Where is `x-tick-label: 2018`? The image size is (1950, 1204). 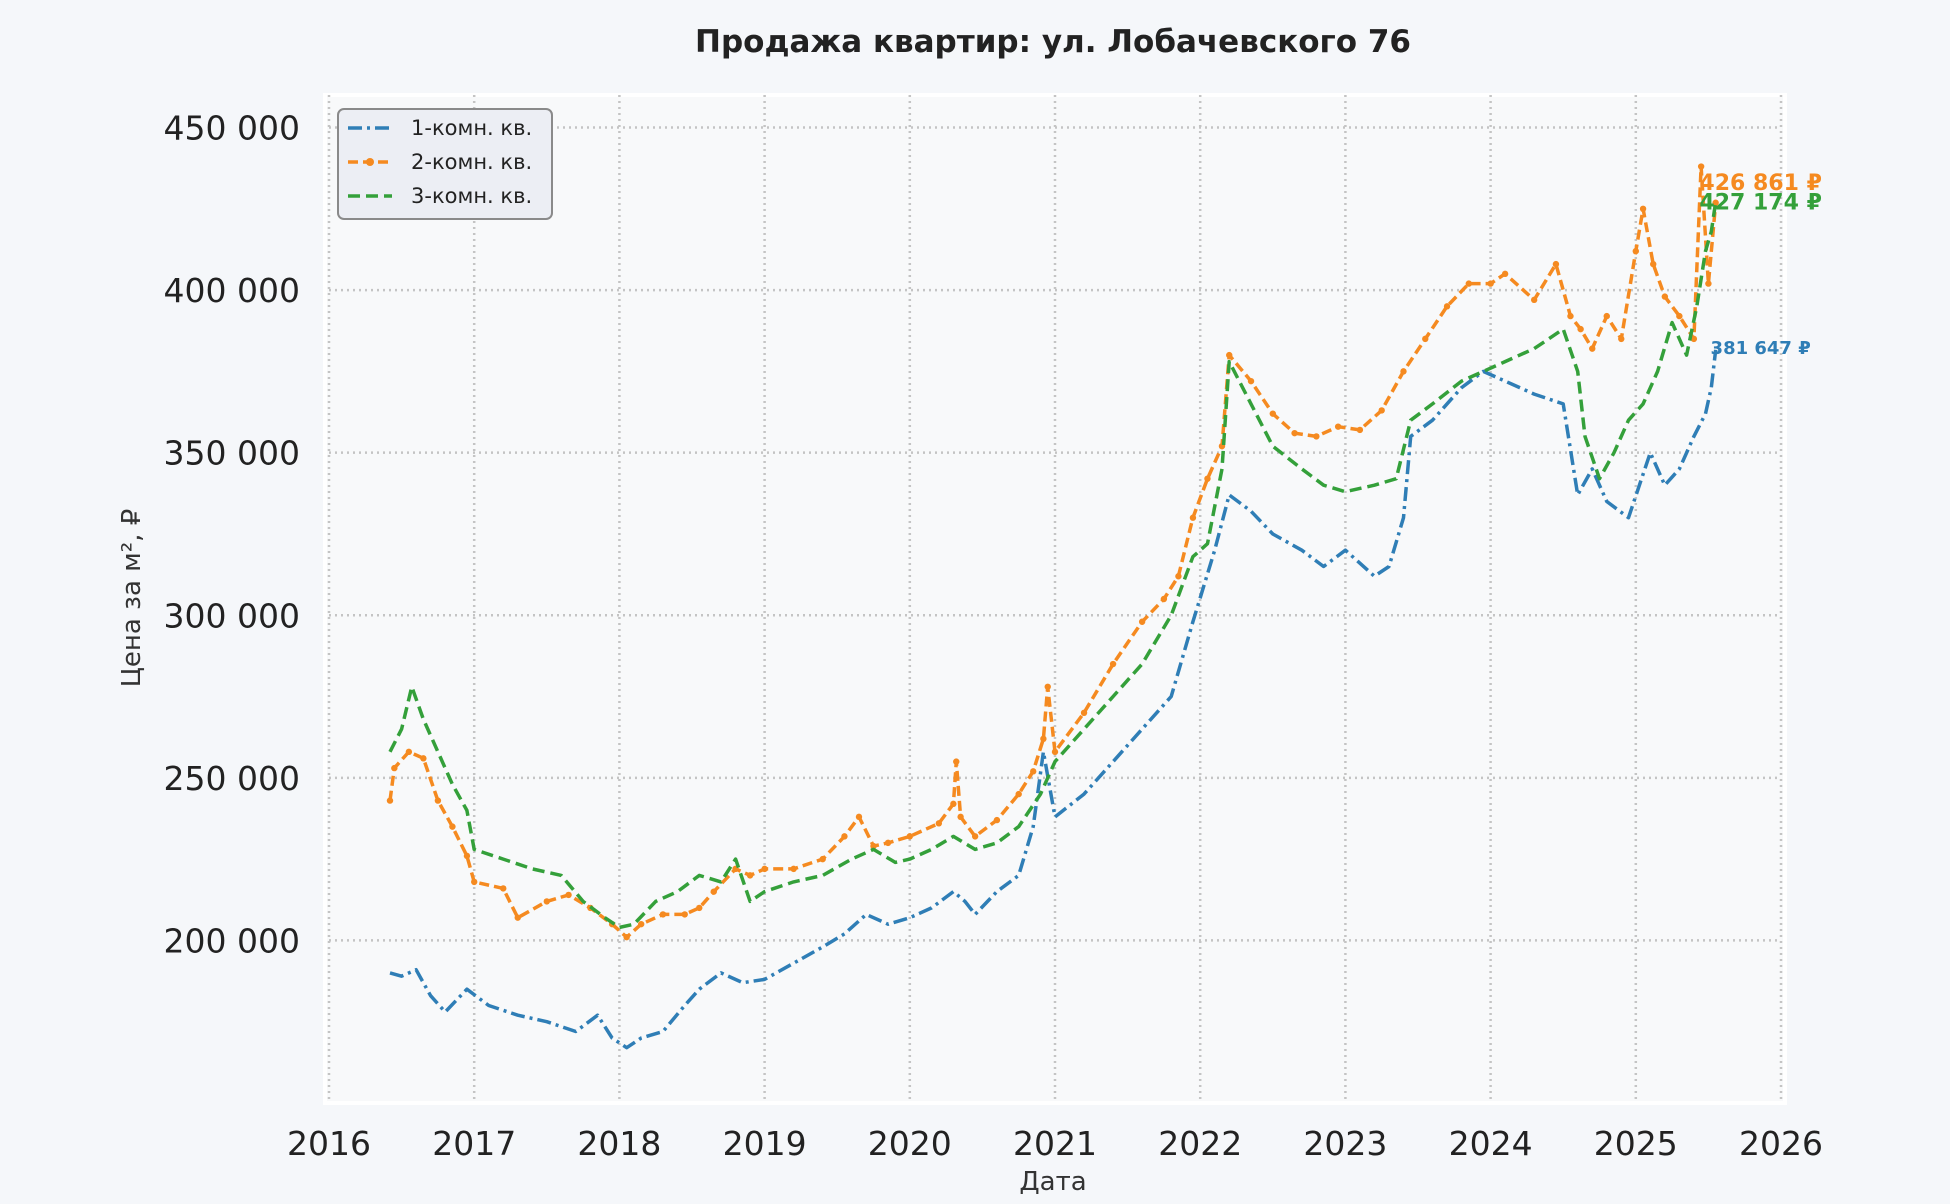 x-tick-label: 2018 is located at coordinates (619, 1143).